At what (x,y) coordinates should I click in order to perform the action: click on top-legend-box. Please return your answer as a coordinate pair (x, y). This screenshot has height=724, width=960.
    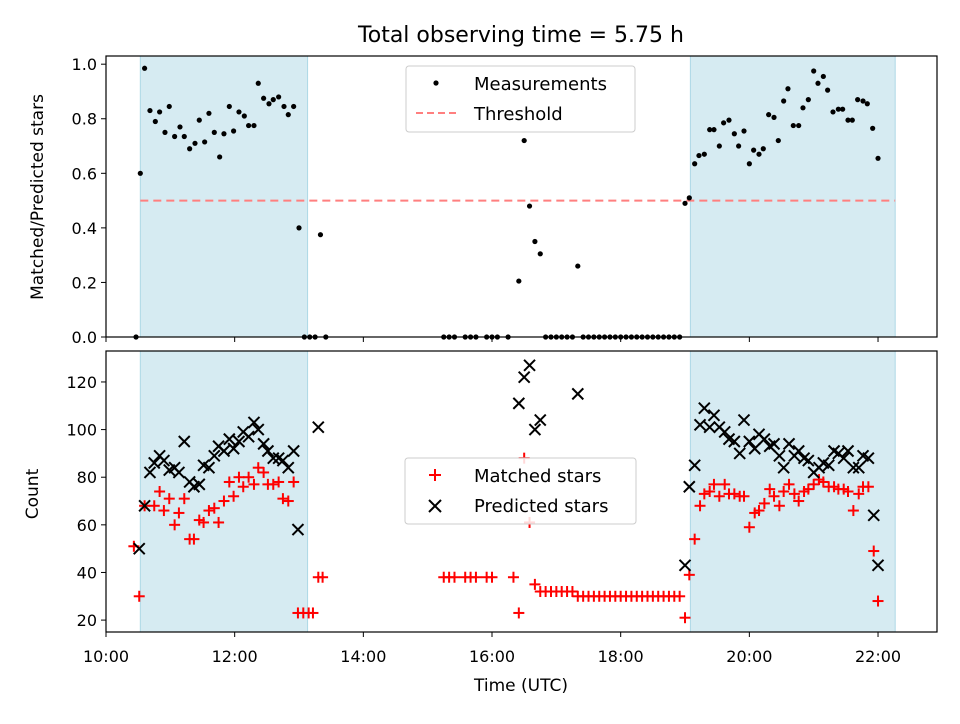
    Looking at the image, I should click on (520, 99).